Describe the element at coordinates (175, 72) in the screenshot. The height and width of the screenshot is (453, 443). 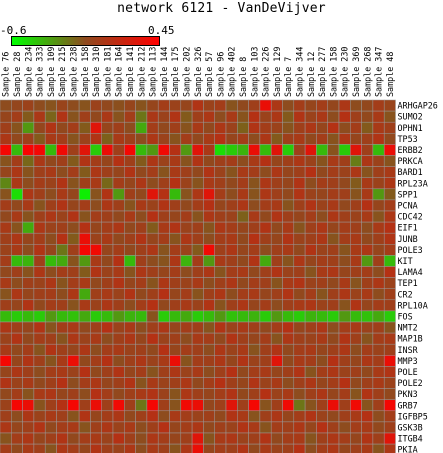
I see `column-label: Sample 175` at that location.